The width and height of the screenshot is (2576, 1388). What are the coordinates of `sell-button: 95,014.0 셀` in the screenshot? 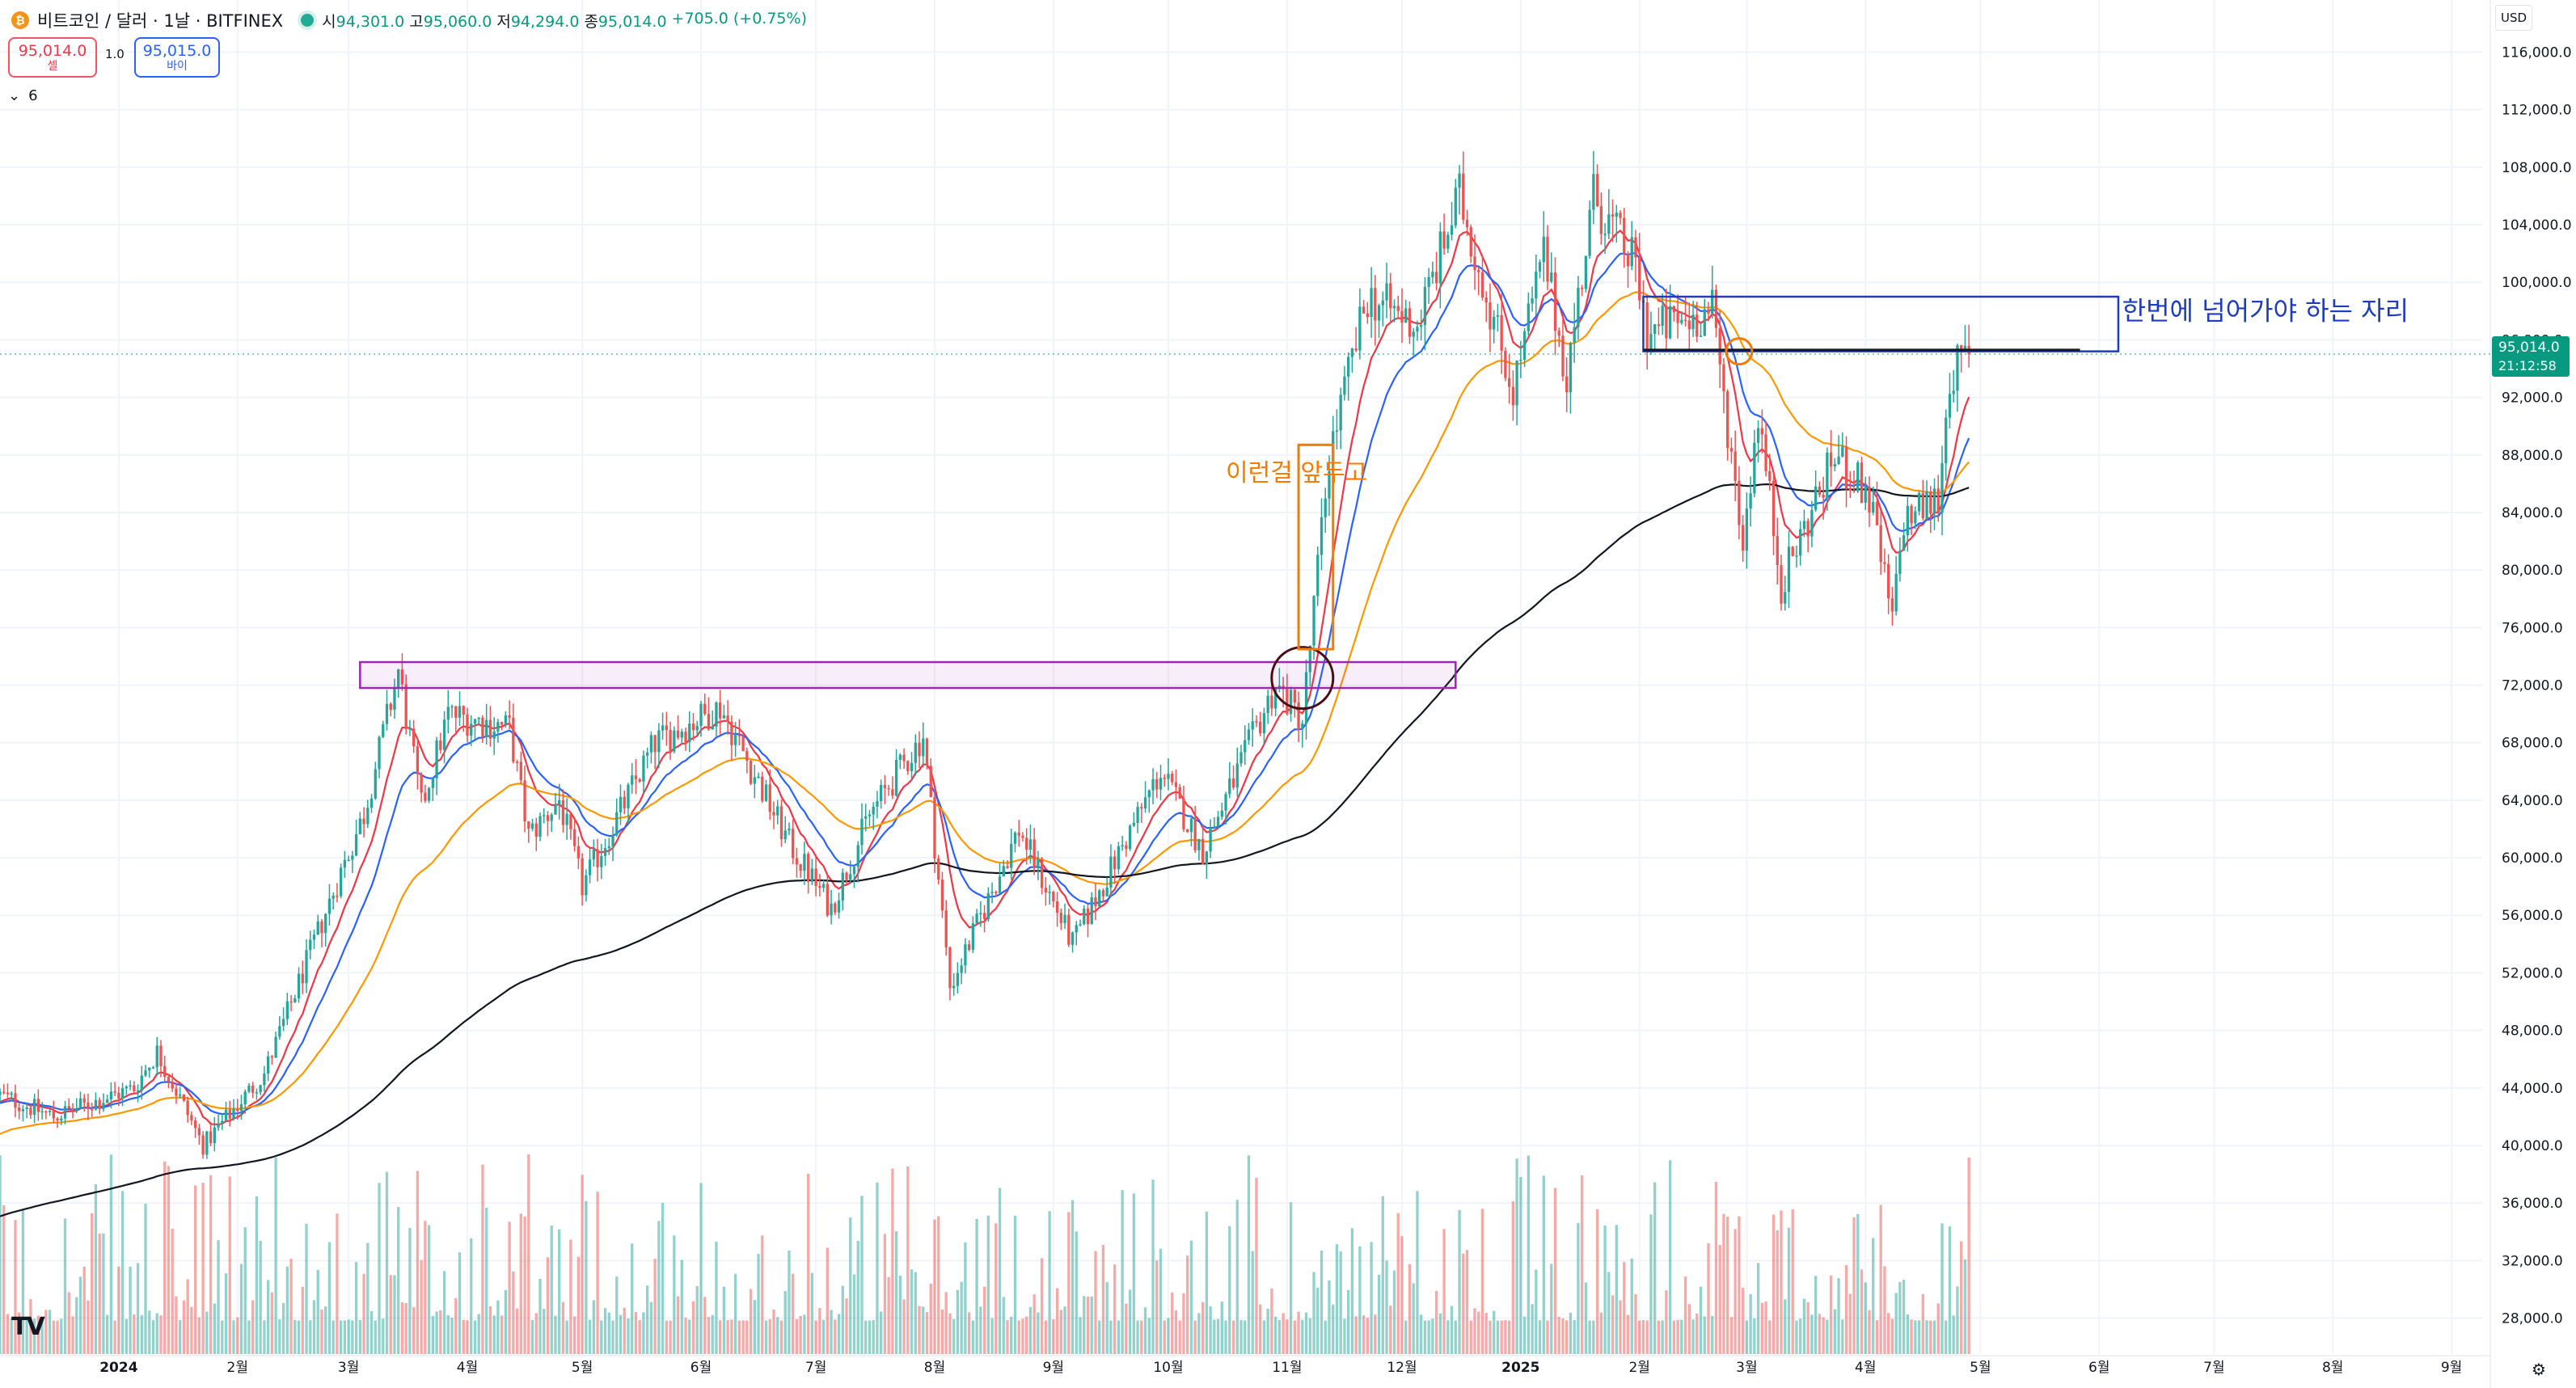 It's located at (52, 58).